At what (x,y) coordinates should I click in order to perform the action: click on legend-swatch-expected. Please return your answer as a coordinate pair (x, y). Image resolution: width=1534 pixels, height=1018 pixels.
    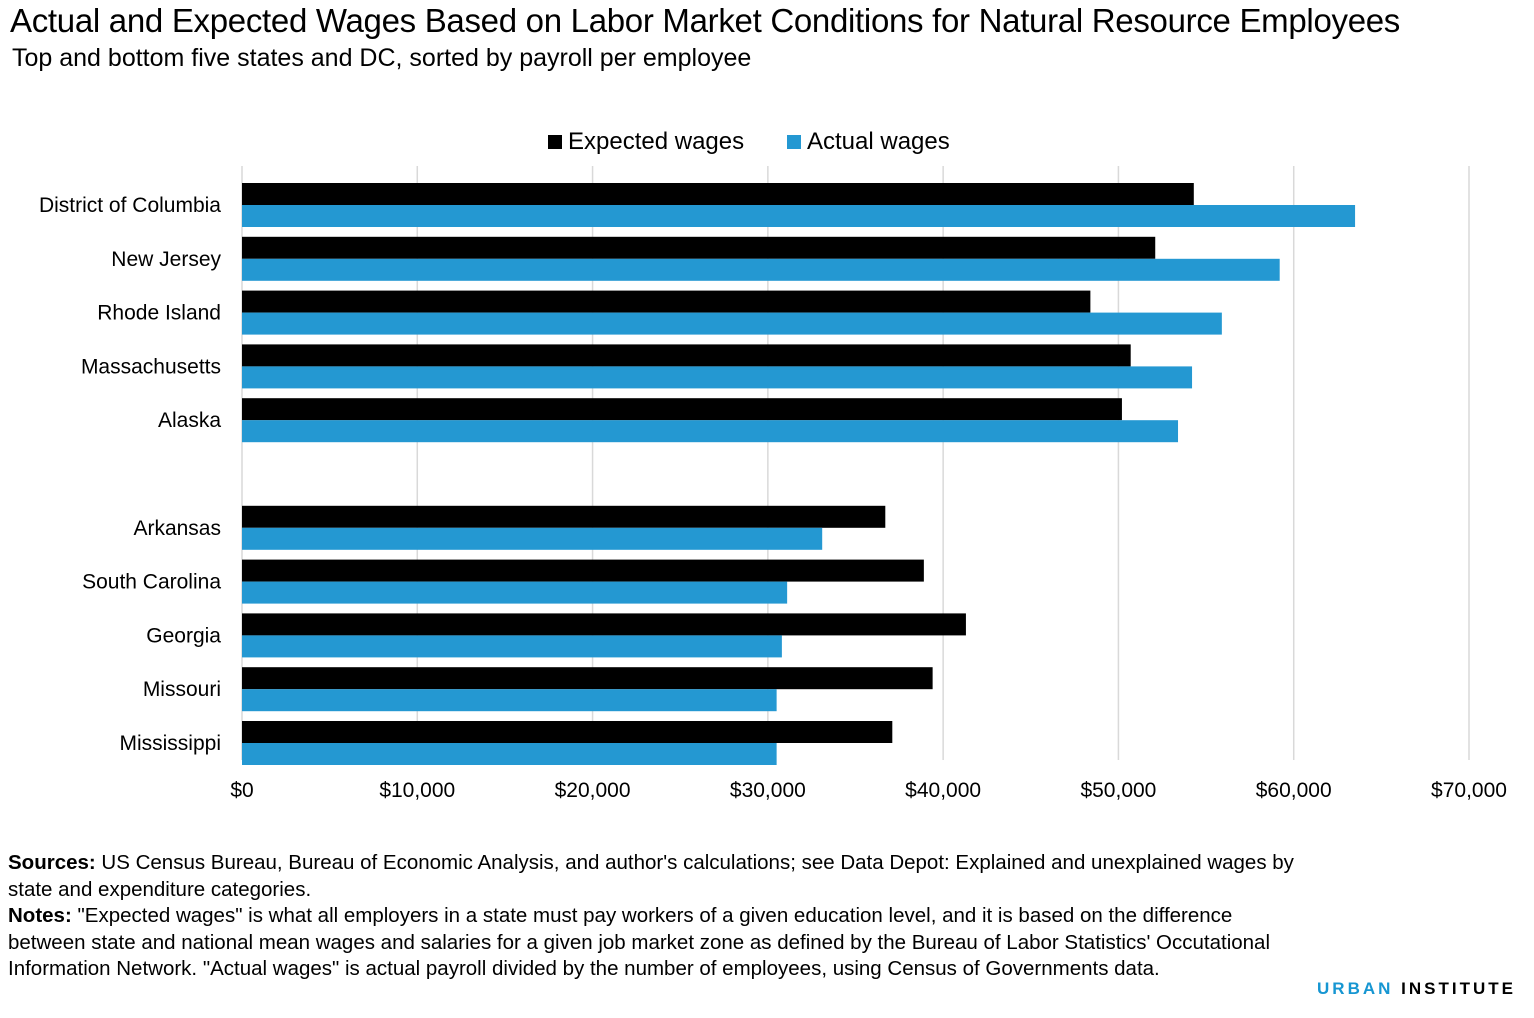
    Looking at the image, I should click on (555, 142).